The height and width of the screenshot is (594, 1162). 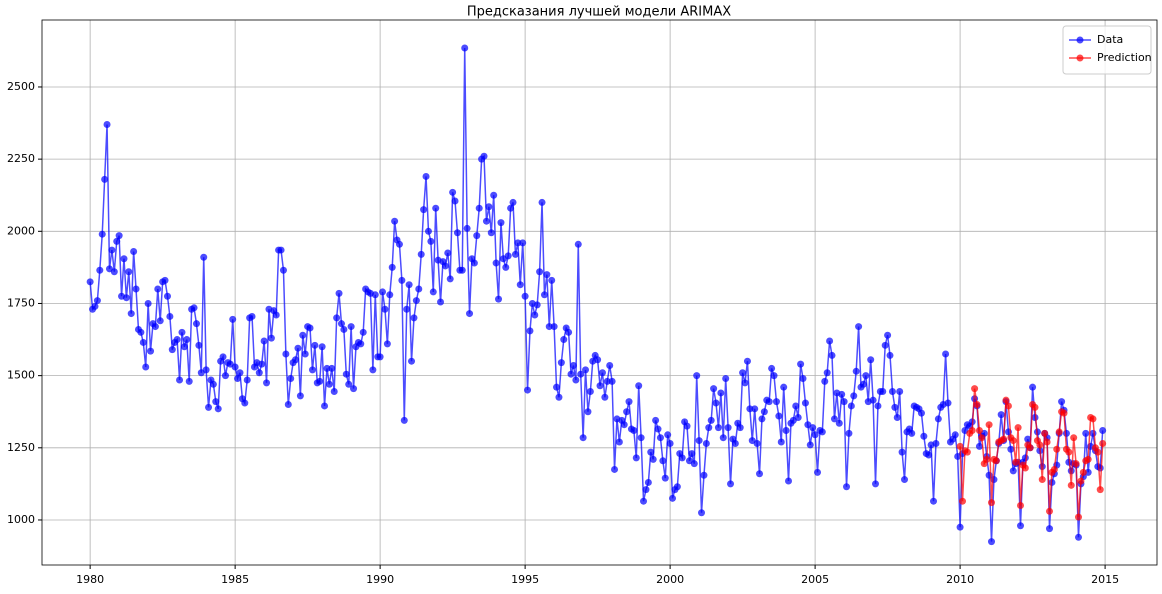 I want to click on y-tick-label: 1000, so click(x=21, y=519).